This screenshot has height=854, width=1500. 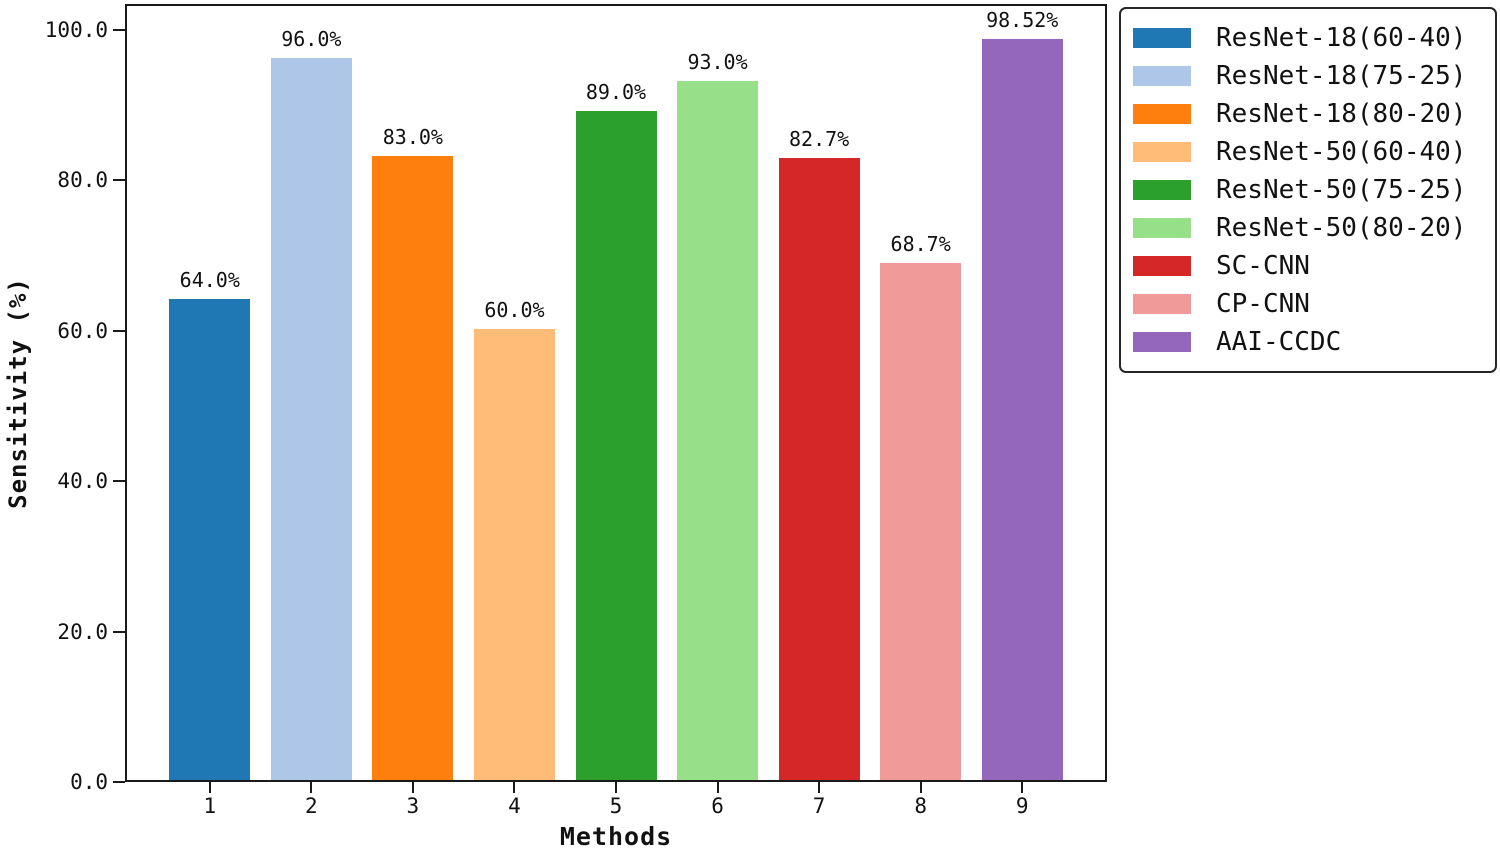 I want to click on x-tick-label: 3, so click(x=413, y=806).